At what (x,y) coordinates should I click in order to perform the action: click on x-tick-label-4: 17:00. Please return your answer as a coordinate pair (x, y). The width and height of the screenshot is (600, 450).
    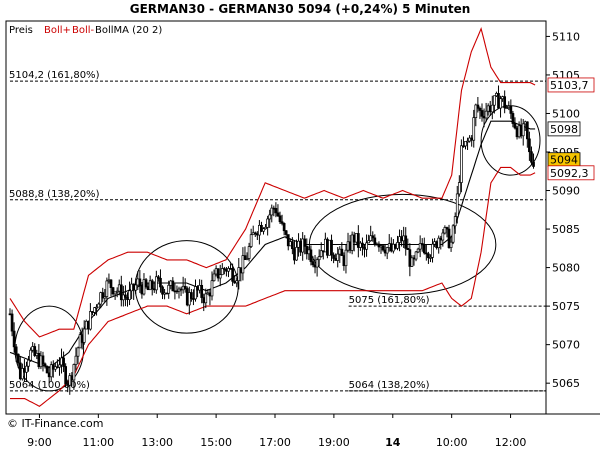
    Looking at the image, I should click on (275, 442).